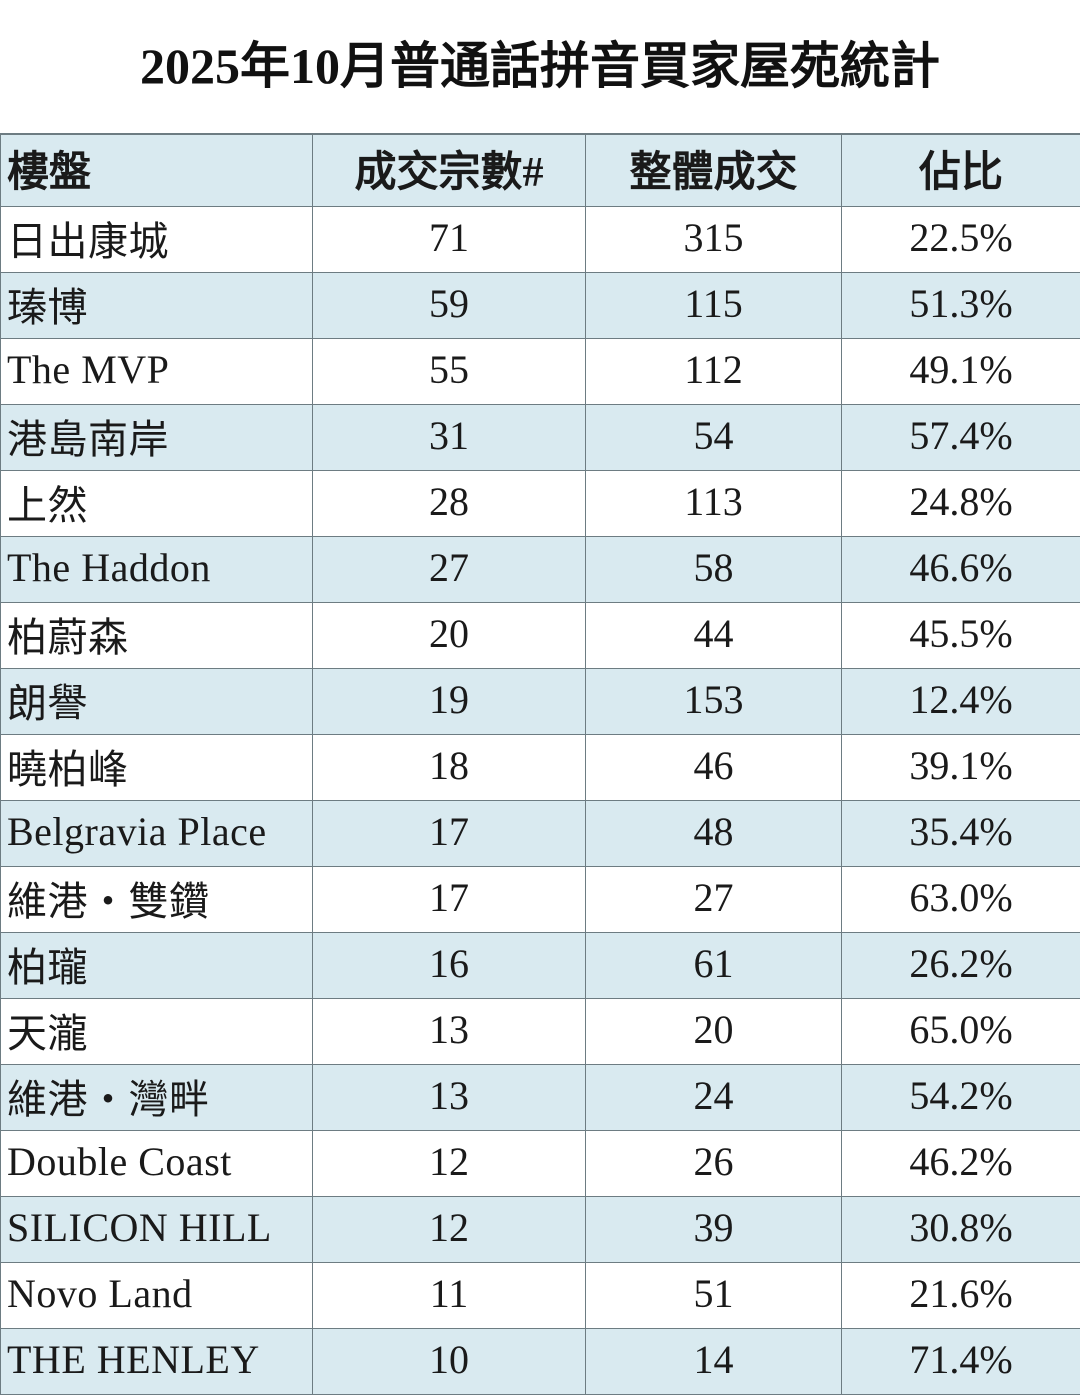 The height and width of the screenshot is (1395, 1080). What do you see at coordinates (157, 170) in the screenshot?
I see `column-header-name: 樓盤` at bounding box center [157, 170].